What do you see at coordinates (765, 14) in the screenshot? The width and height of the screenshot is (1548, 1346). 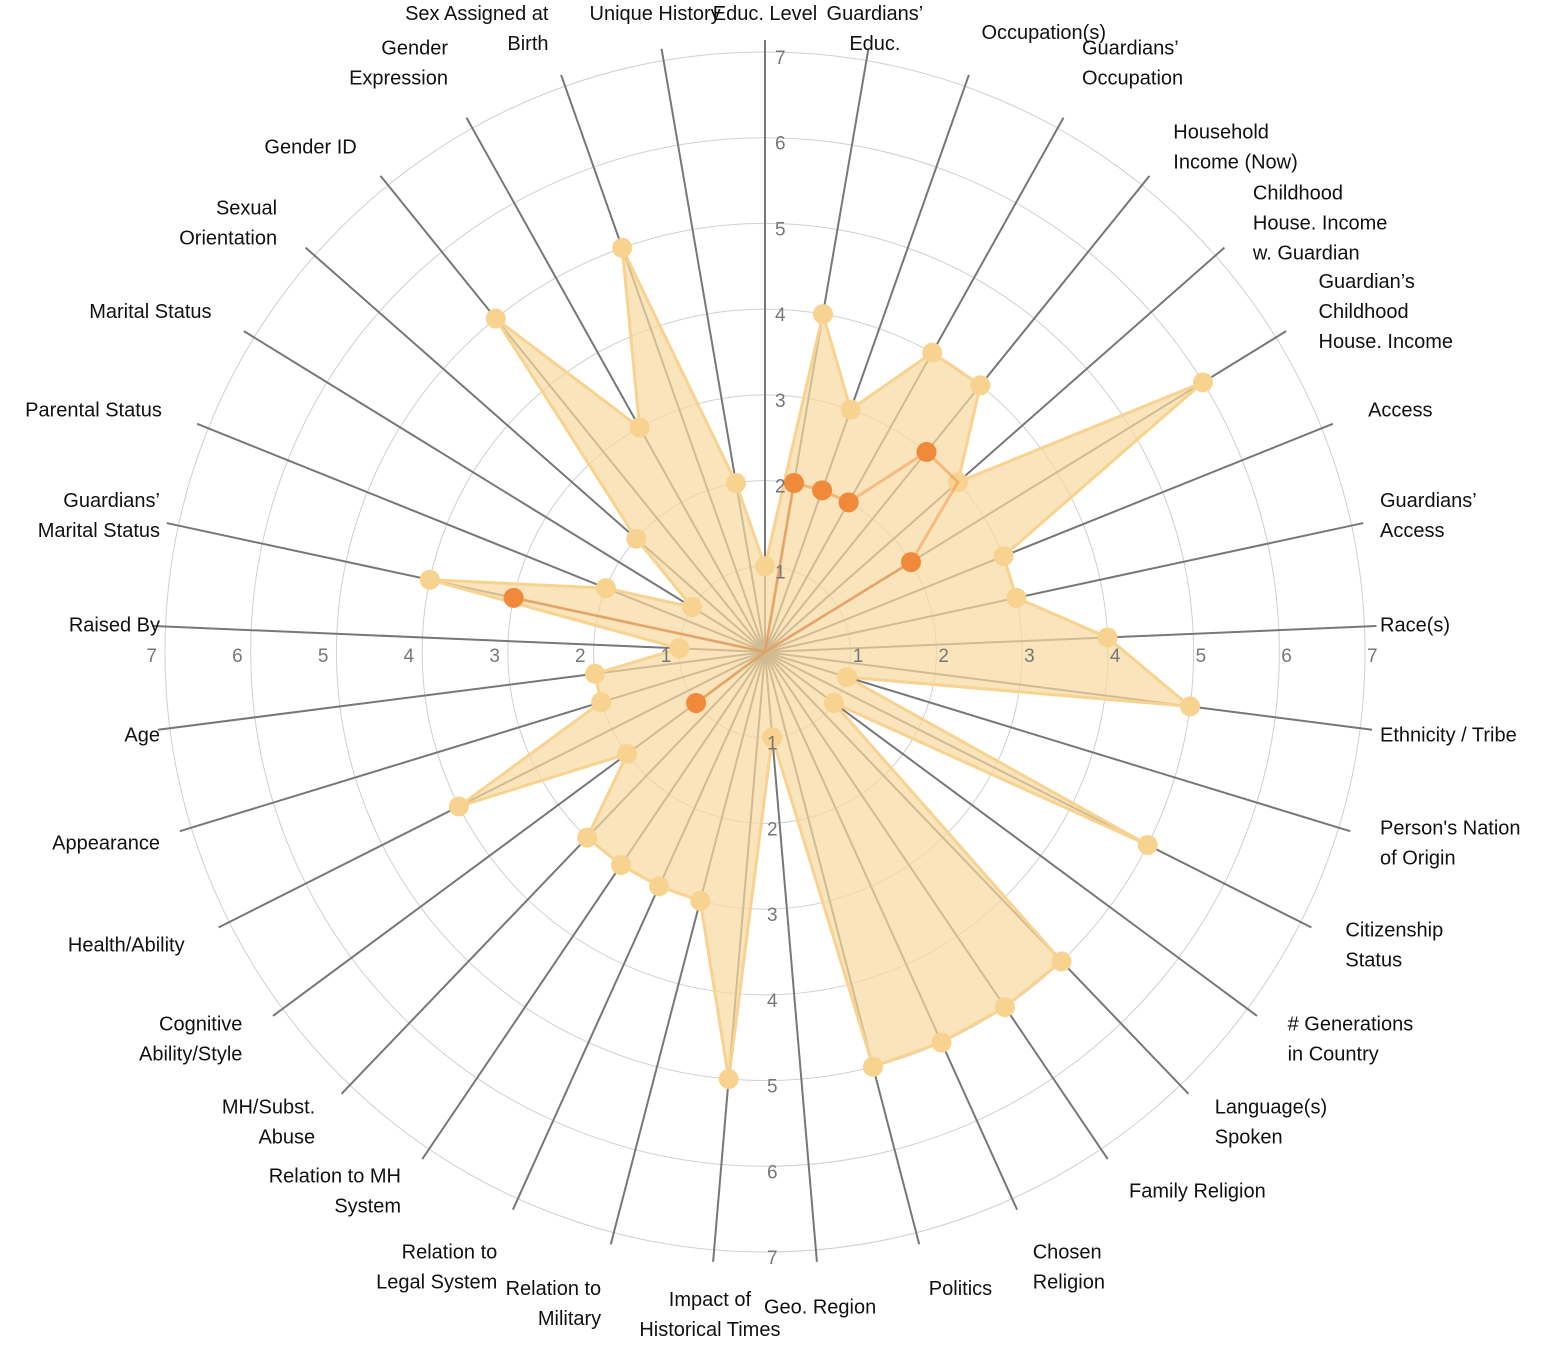 I see `axis-label-0: Educ. Level` at bounding box center [765, 14].